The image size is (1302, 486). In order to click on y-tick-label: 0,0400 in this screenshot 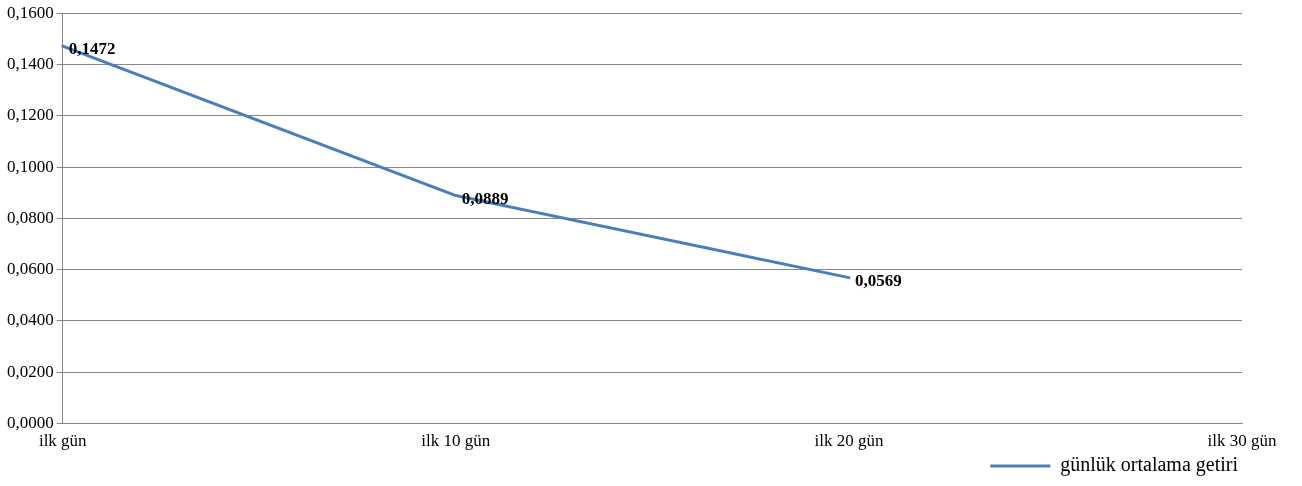, I will do `click(30, 320)`.